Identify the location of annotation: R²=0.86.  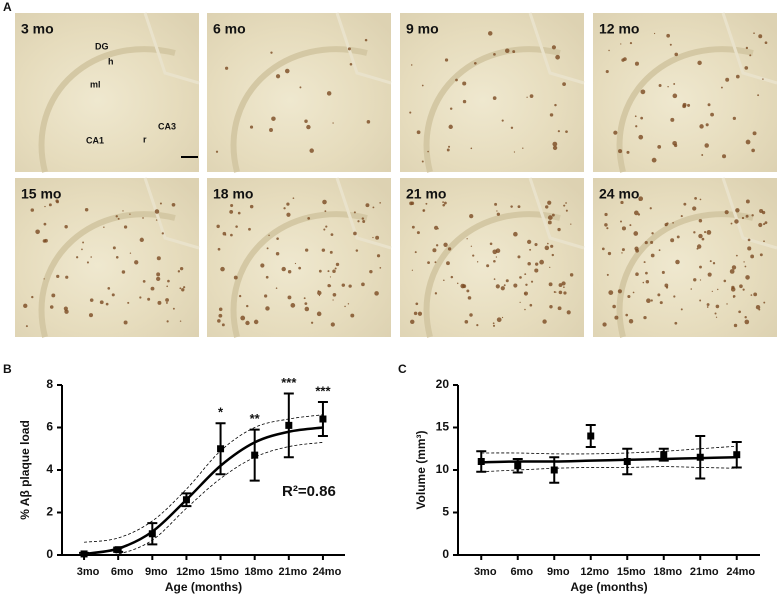
(309, 491).